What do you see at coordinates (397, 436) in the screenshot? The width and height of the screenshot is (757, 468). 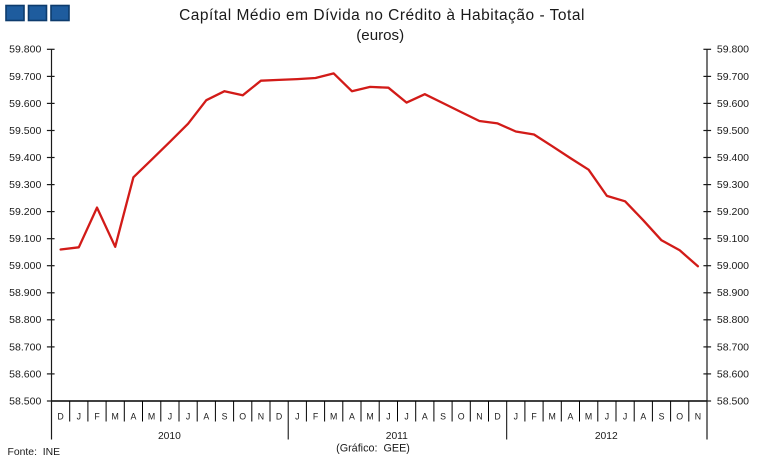 I see `svg-text: 2011` at bounding box center [397, 436].